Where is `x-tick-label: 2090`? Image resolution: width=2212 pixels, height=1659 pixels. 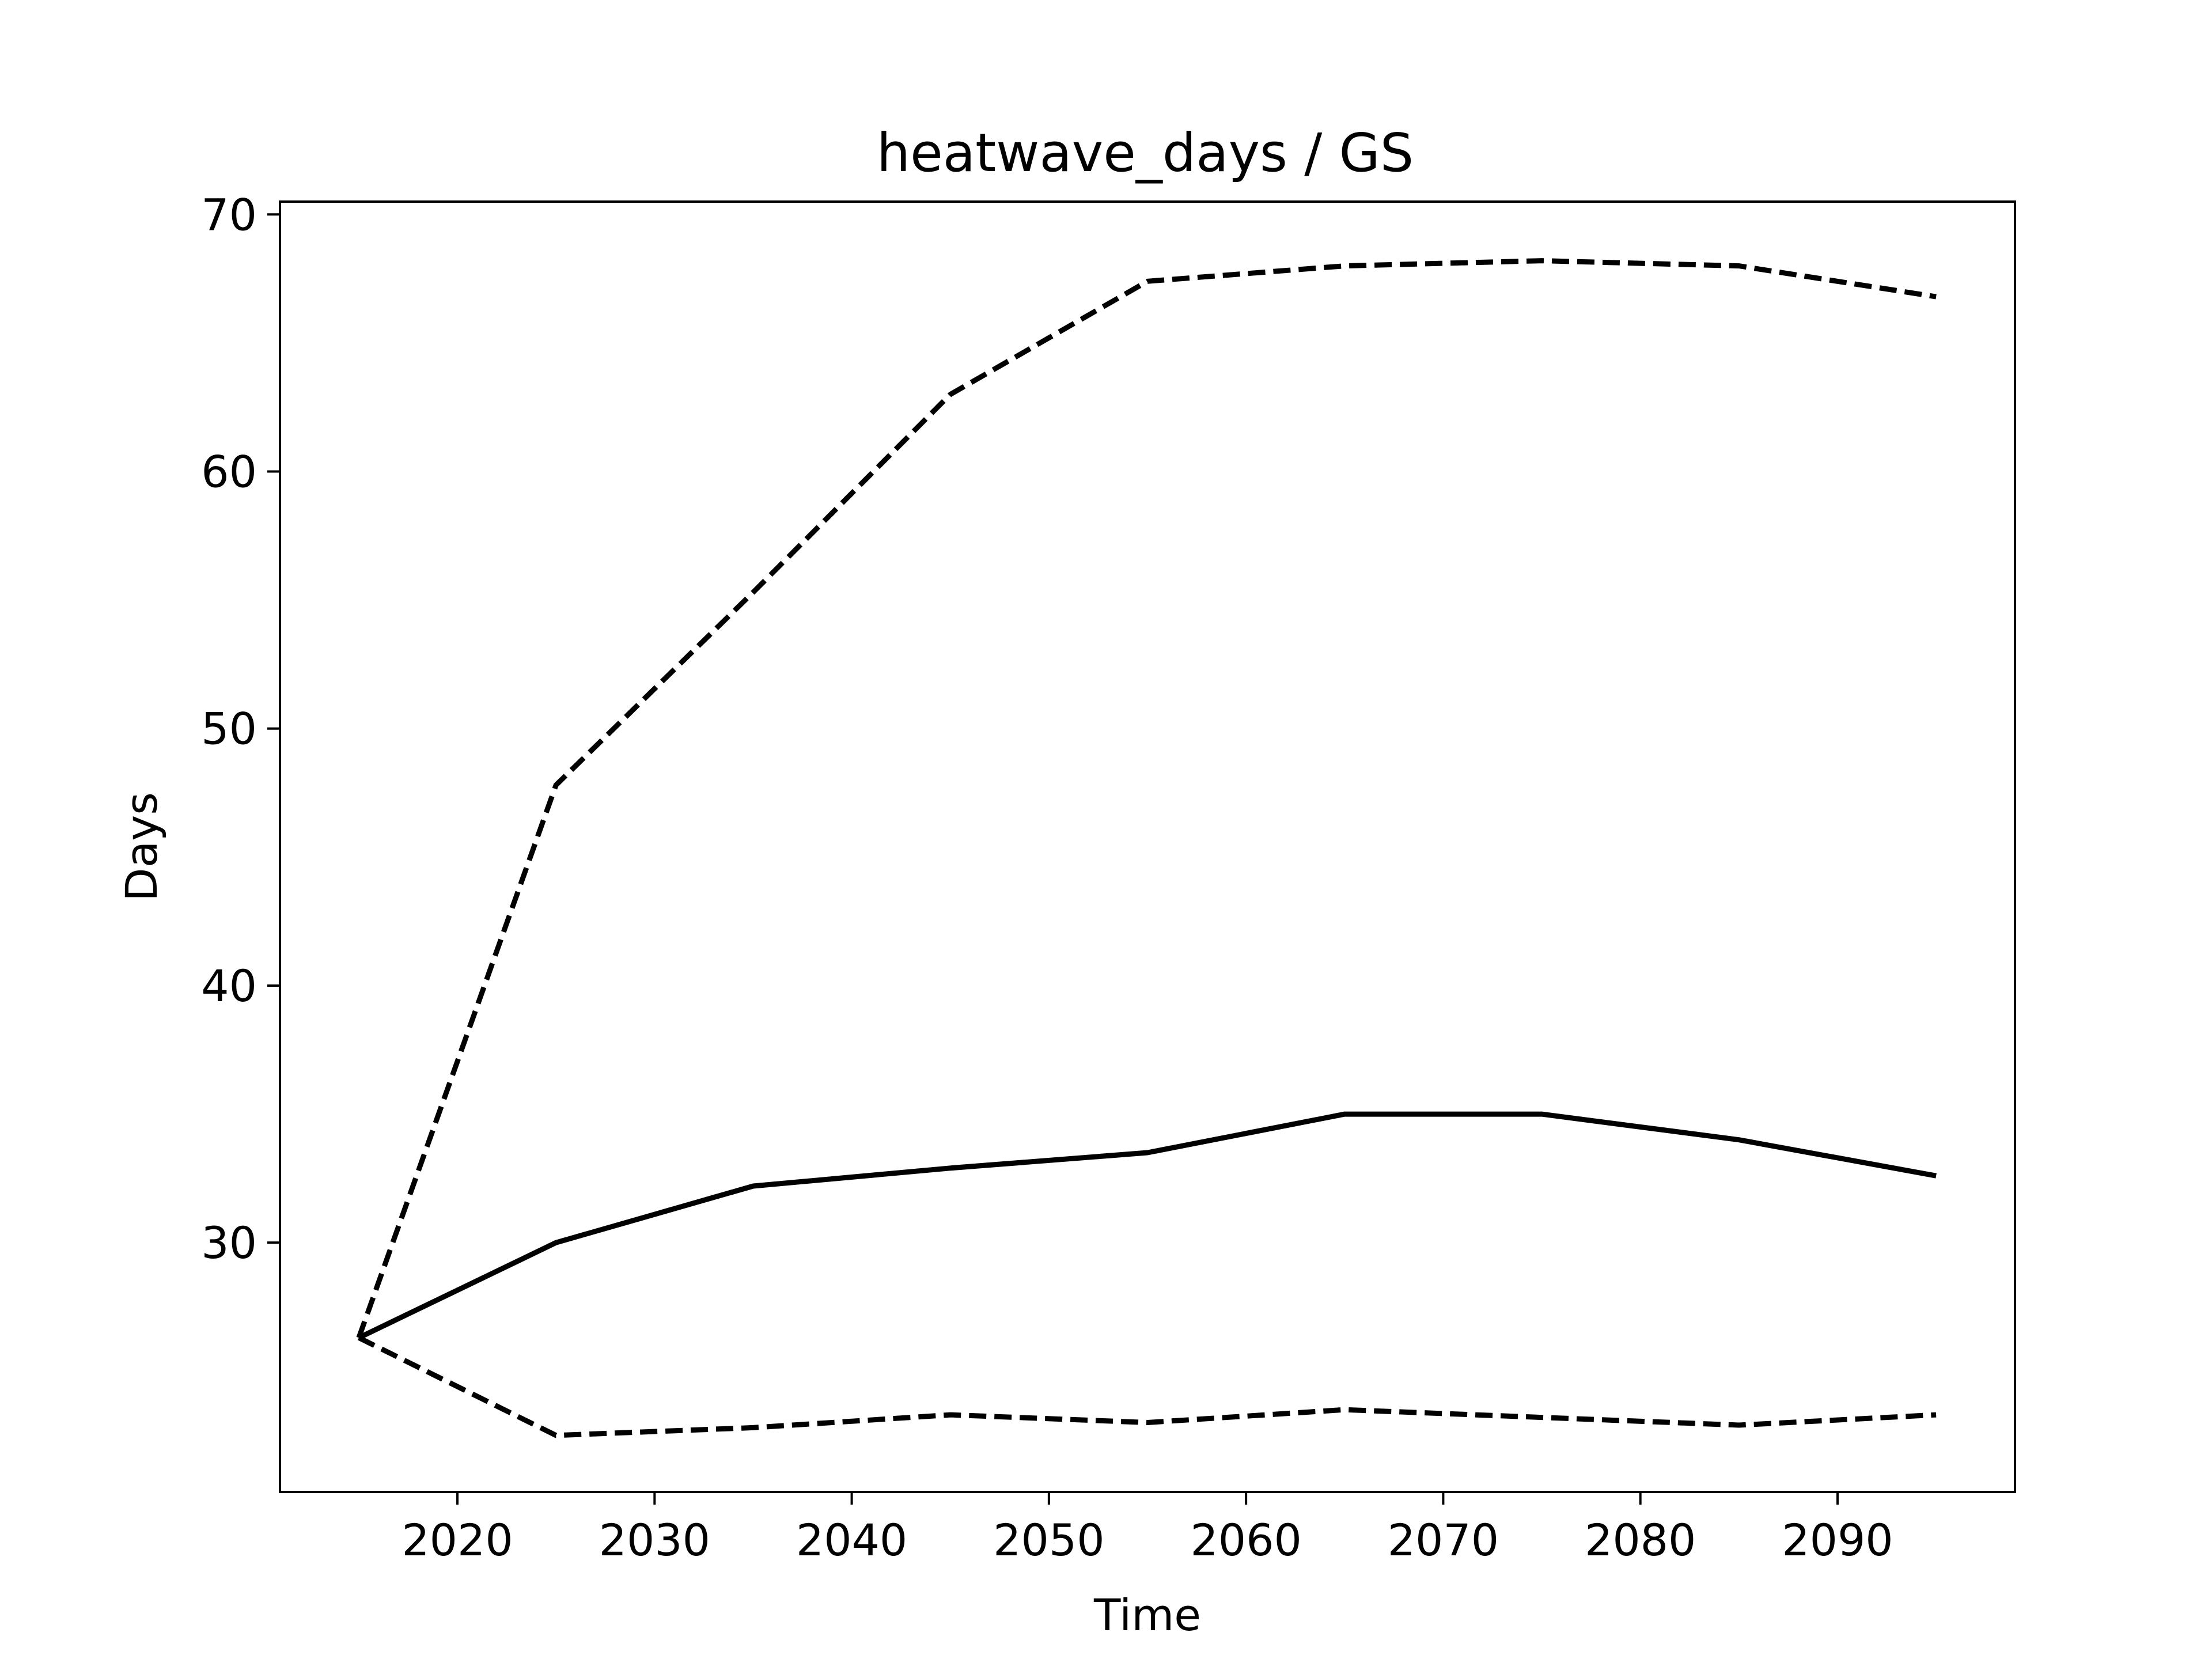 x-tick-label: 2090 is located at coordinates (1837, 1540).